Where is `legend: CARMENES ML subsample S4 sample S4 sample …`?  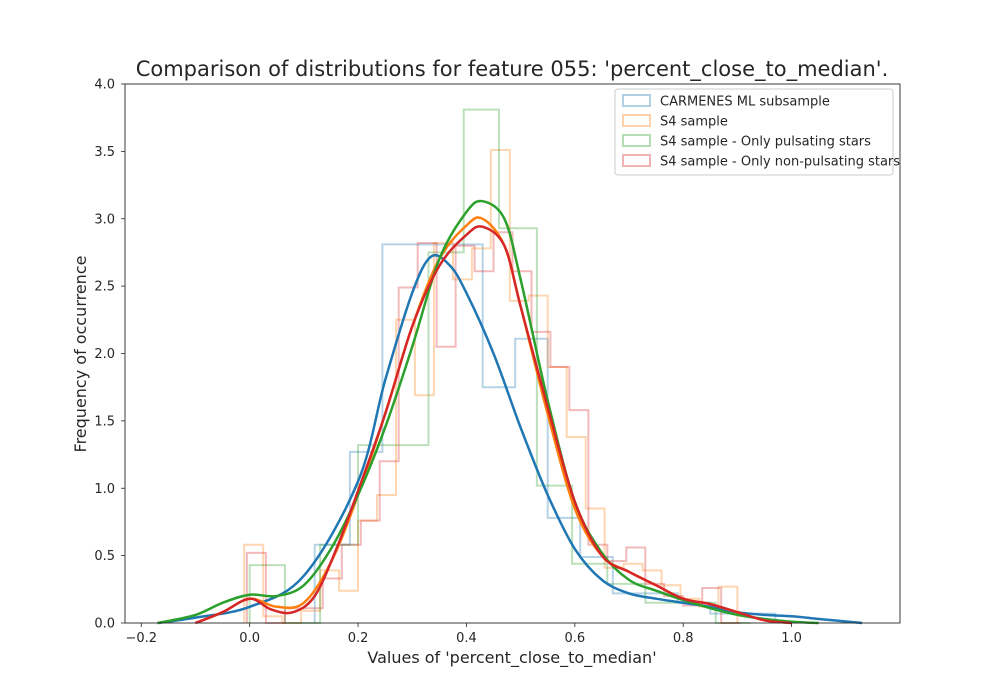
legend: CARMENES ML subsample S4 sample S4 sample … is located at coordinates (757, 132).